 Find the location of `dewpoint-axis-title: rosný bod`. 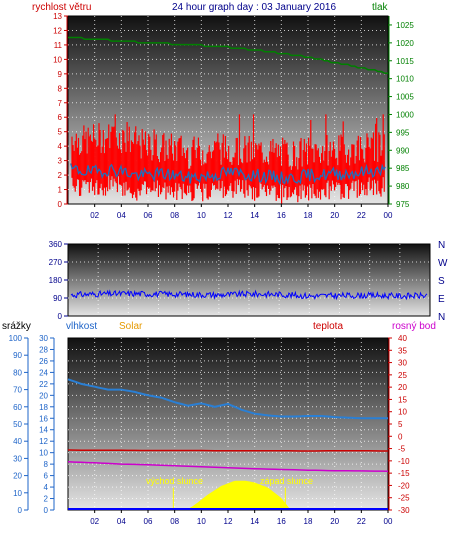

dewpoint-axis-title: rosný bod is located at coordinates (414, 326).